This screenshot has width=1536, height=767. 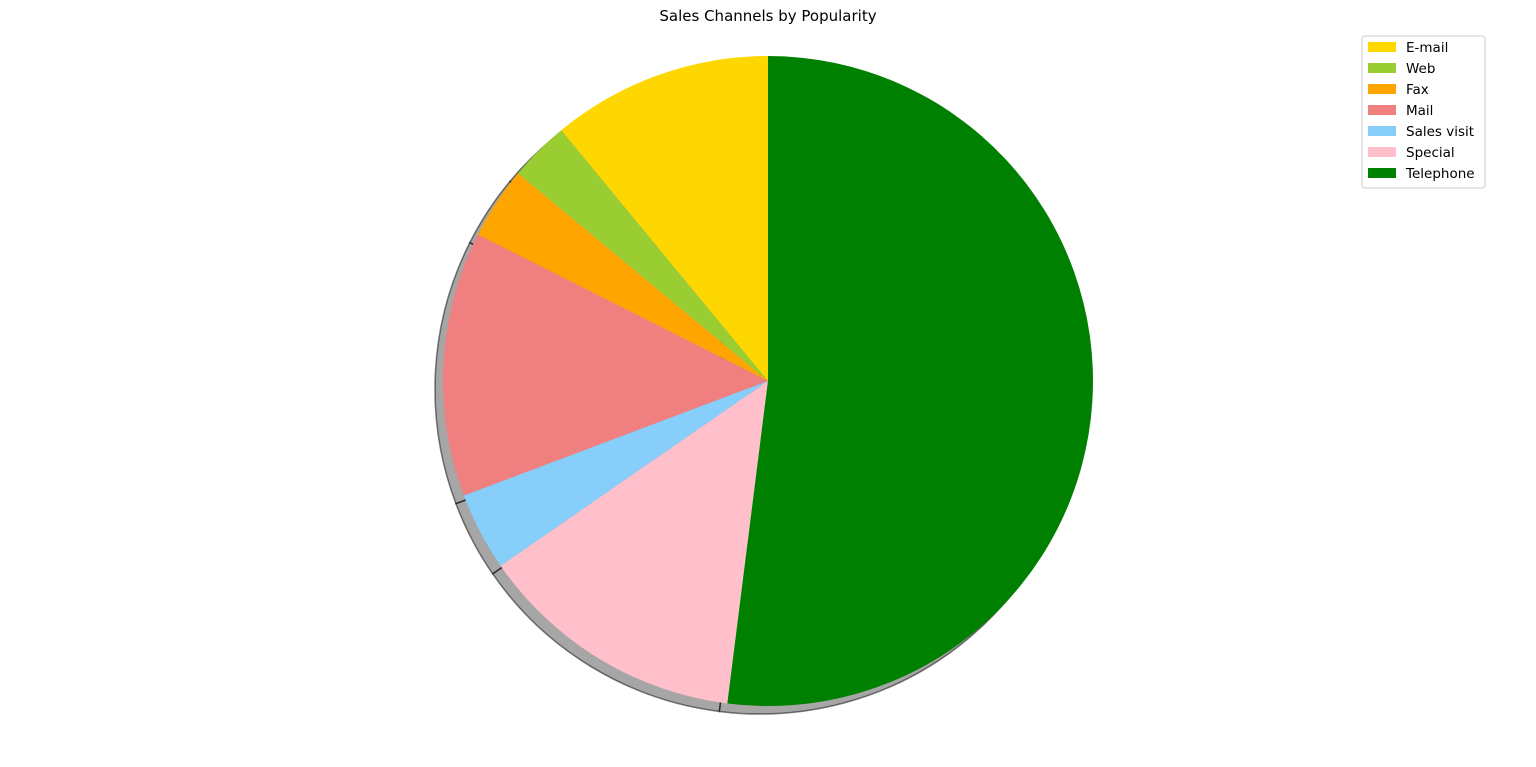 I want to click on chart-title: Sales Channels by Popularity, so click(x=767, y=16).